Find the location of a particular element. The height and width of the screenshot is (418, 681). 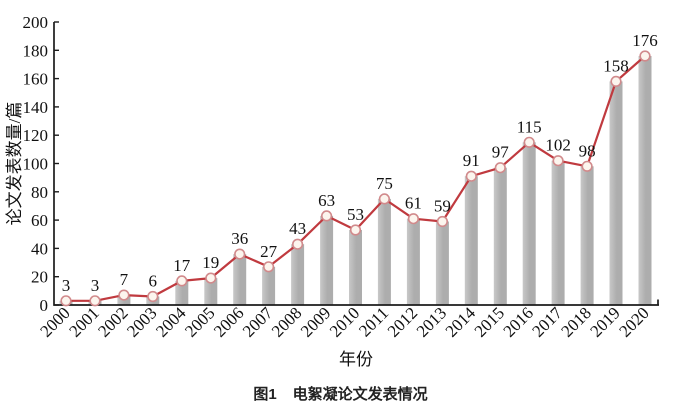

x-tick-label: 2008 is located at coordinates (286, 321).